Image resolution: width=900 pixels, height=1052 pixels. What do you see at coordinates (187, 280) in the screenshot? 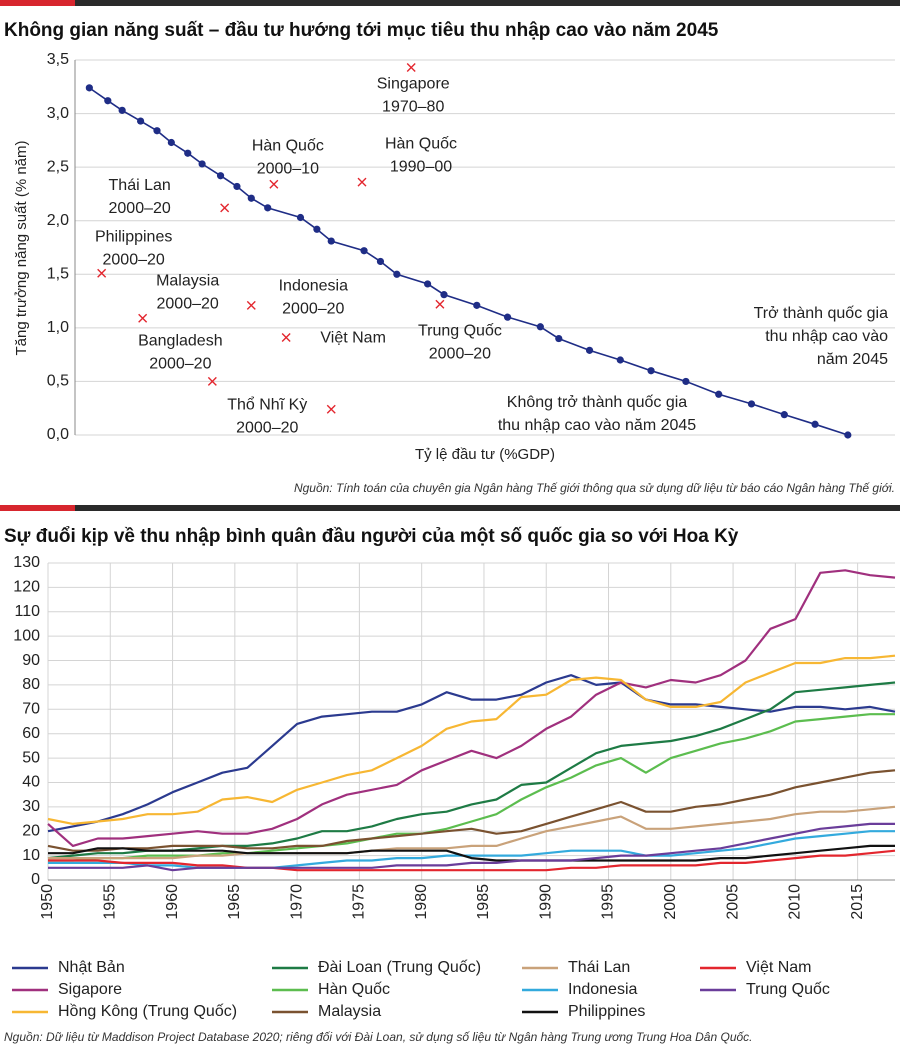
I see `point-label: Malaysia` at bounding box center [187, 280].